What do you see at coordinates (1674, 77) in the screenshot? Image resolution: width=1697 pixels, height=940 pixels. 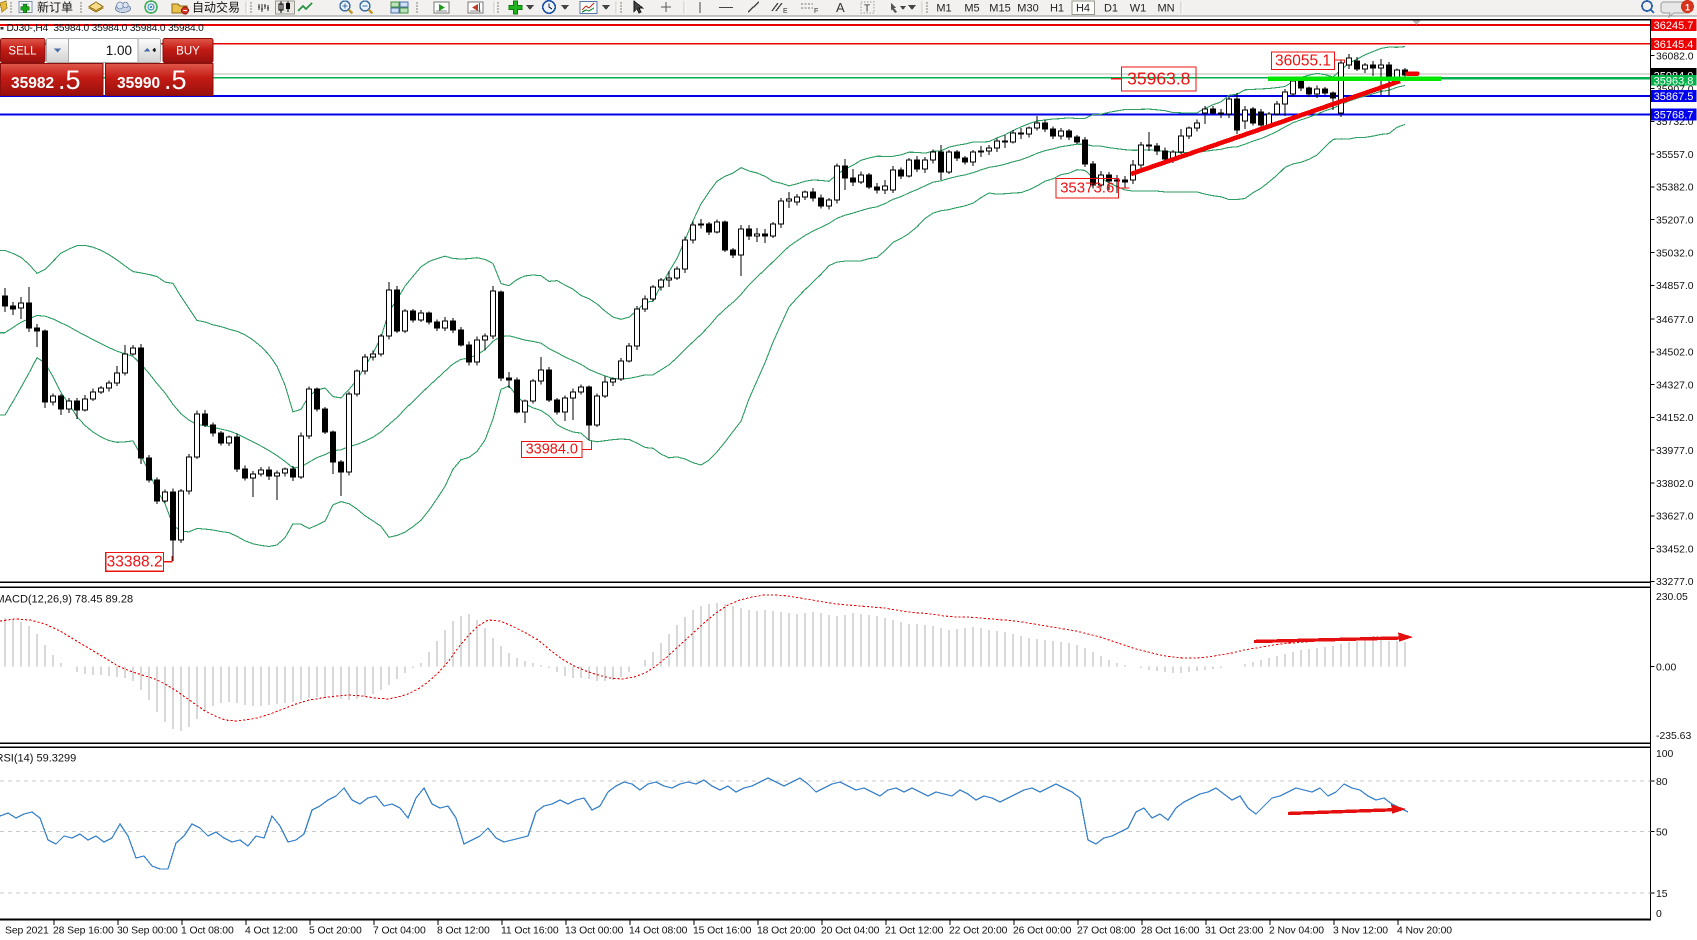 I see `svg-text: 35984.0` at bounding box center [1674, 77].